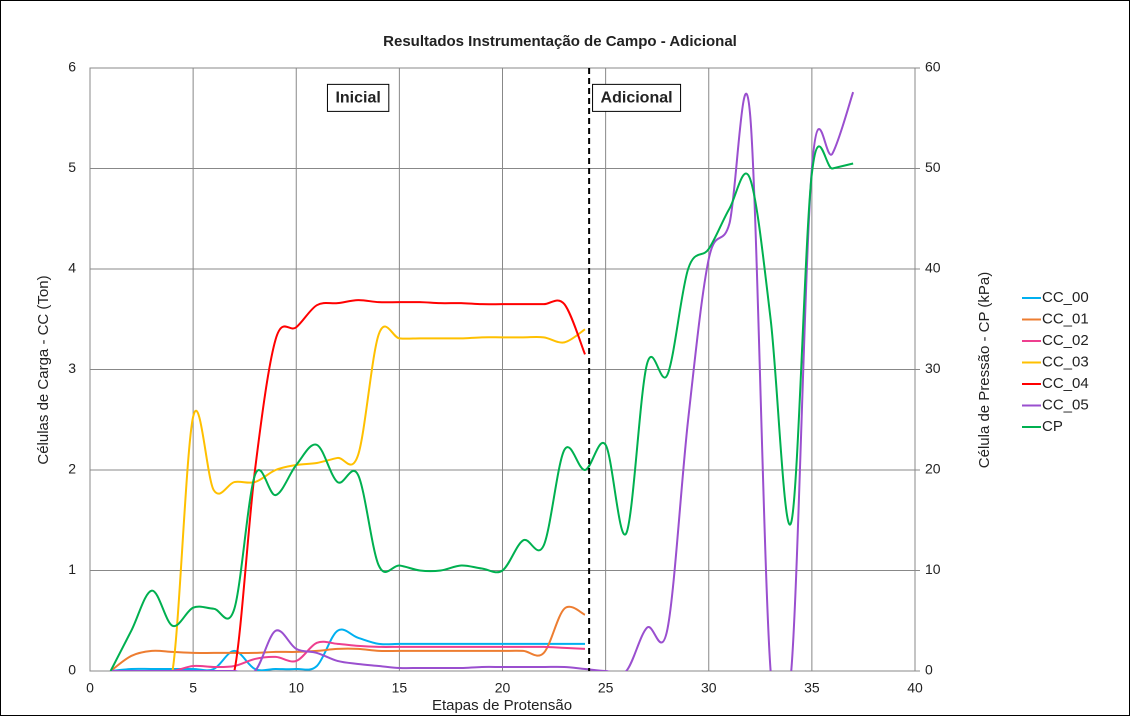  What do you see at coordinates (933, 469) in the screenshot?
I see `y2-tick-label: 20` at bounding box center [933, 469].